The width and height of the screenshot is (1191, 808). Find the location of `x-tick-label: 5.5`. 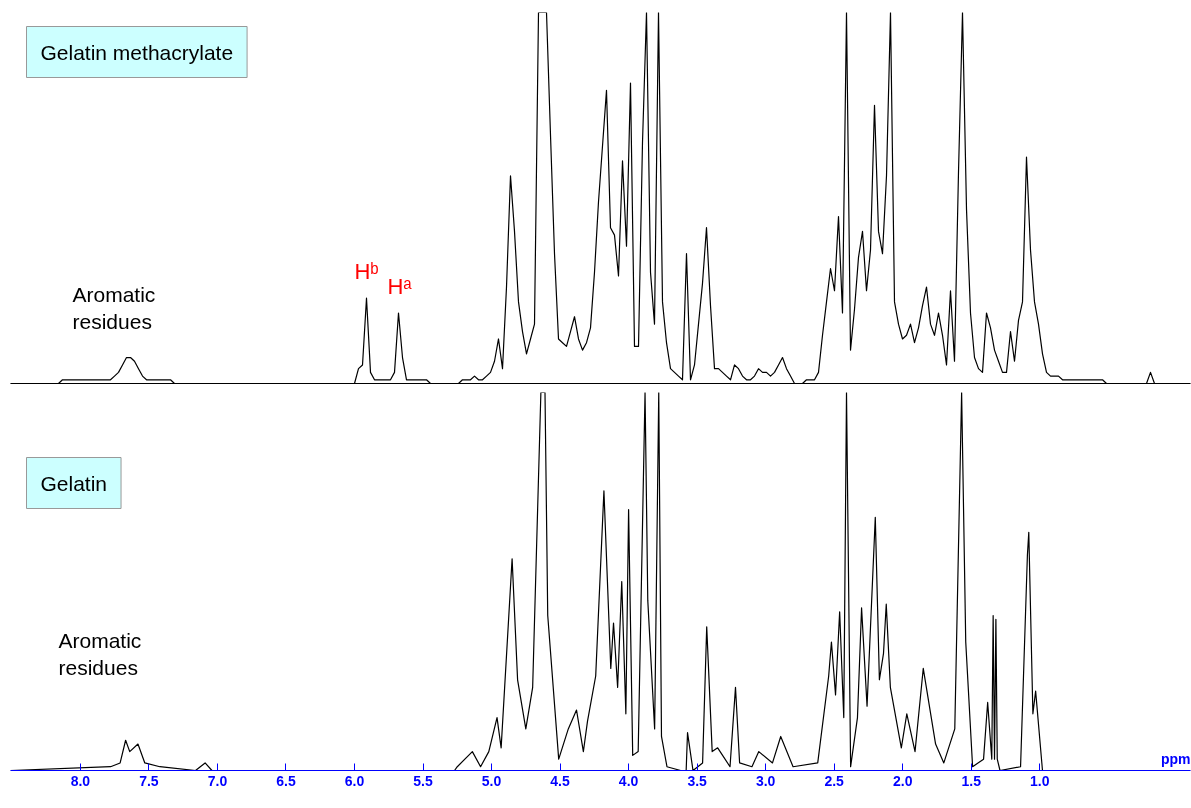

x-tick-label: 5.5 is located at coordinates (423, 780).